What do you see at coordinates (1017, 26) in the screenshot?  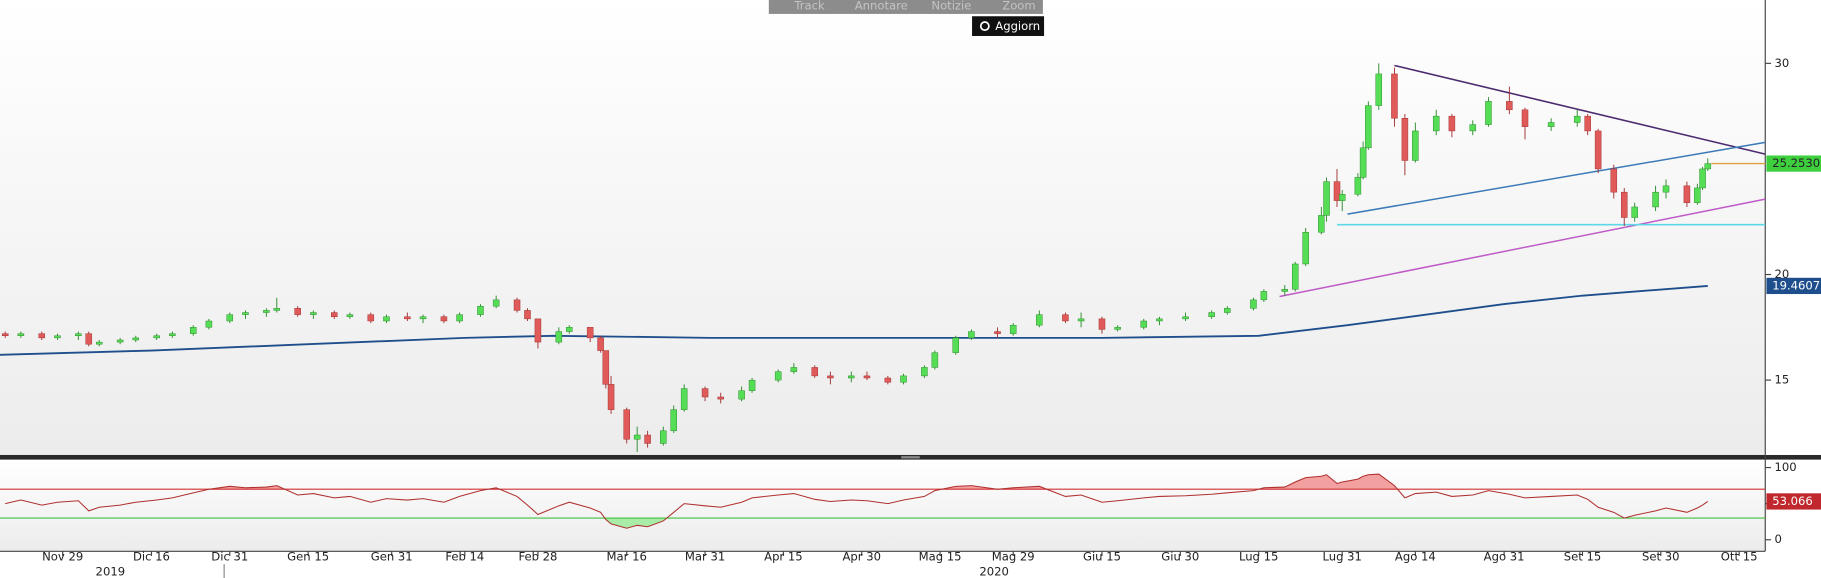 I see `refresh-label: Aggiorn` at bounding box center [1017, 26].